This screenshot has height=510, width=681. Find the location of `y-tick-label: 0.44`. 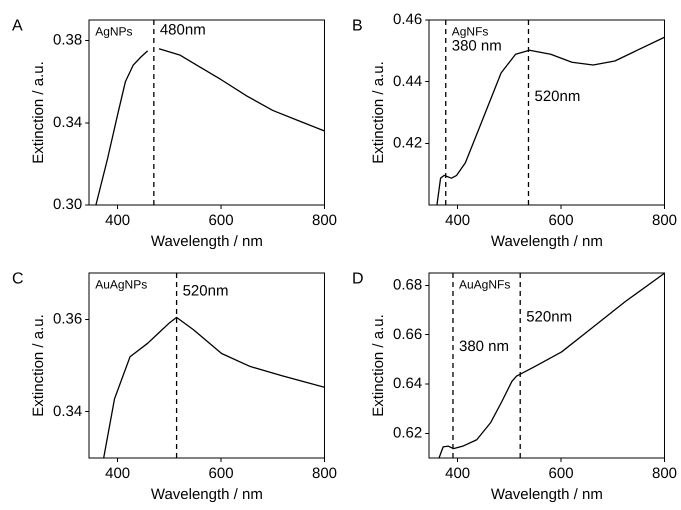

y-tick-label: 0.44 is located at coordinates (407, 81).